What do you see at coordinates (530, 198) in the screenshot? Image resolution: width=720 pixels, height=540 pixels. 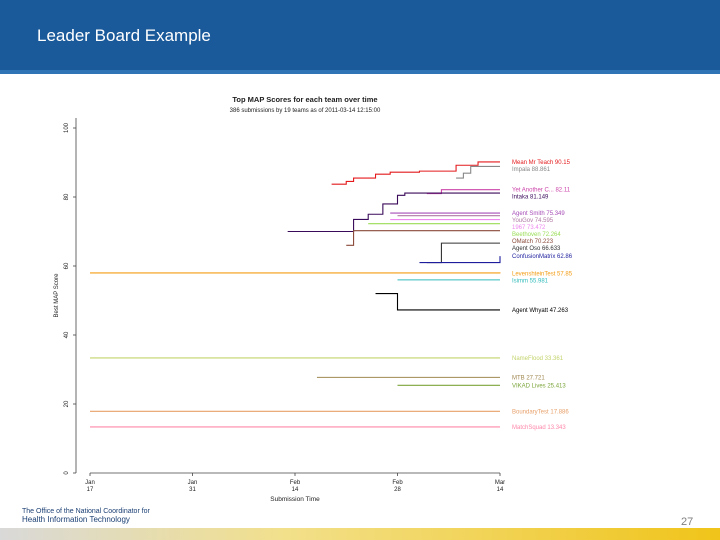 I see `legend-label: Intaka 81.149` at bounding box center [530, 198].